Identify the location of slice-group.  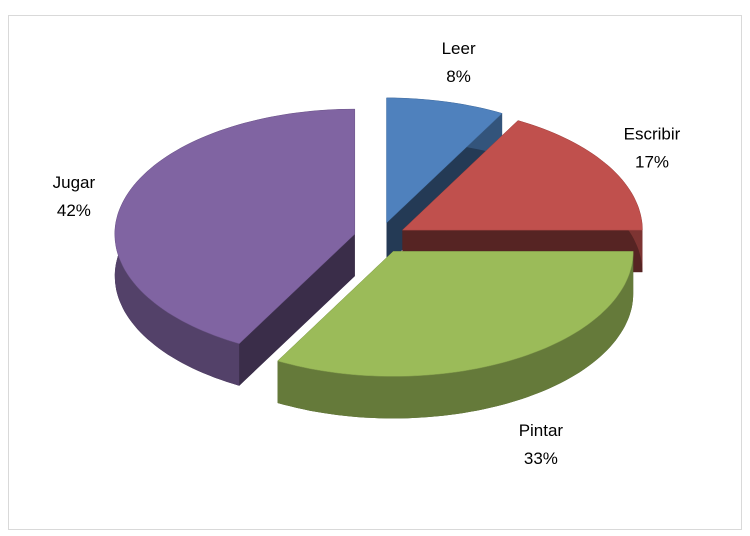
(455, 335).